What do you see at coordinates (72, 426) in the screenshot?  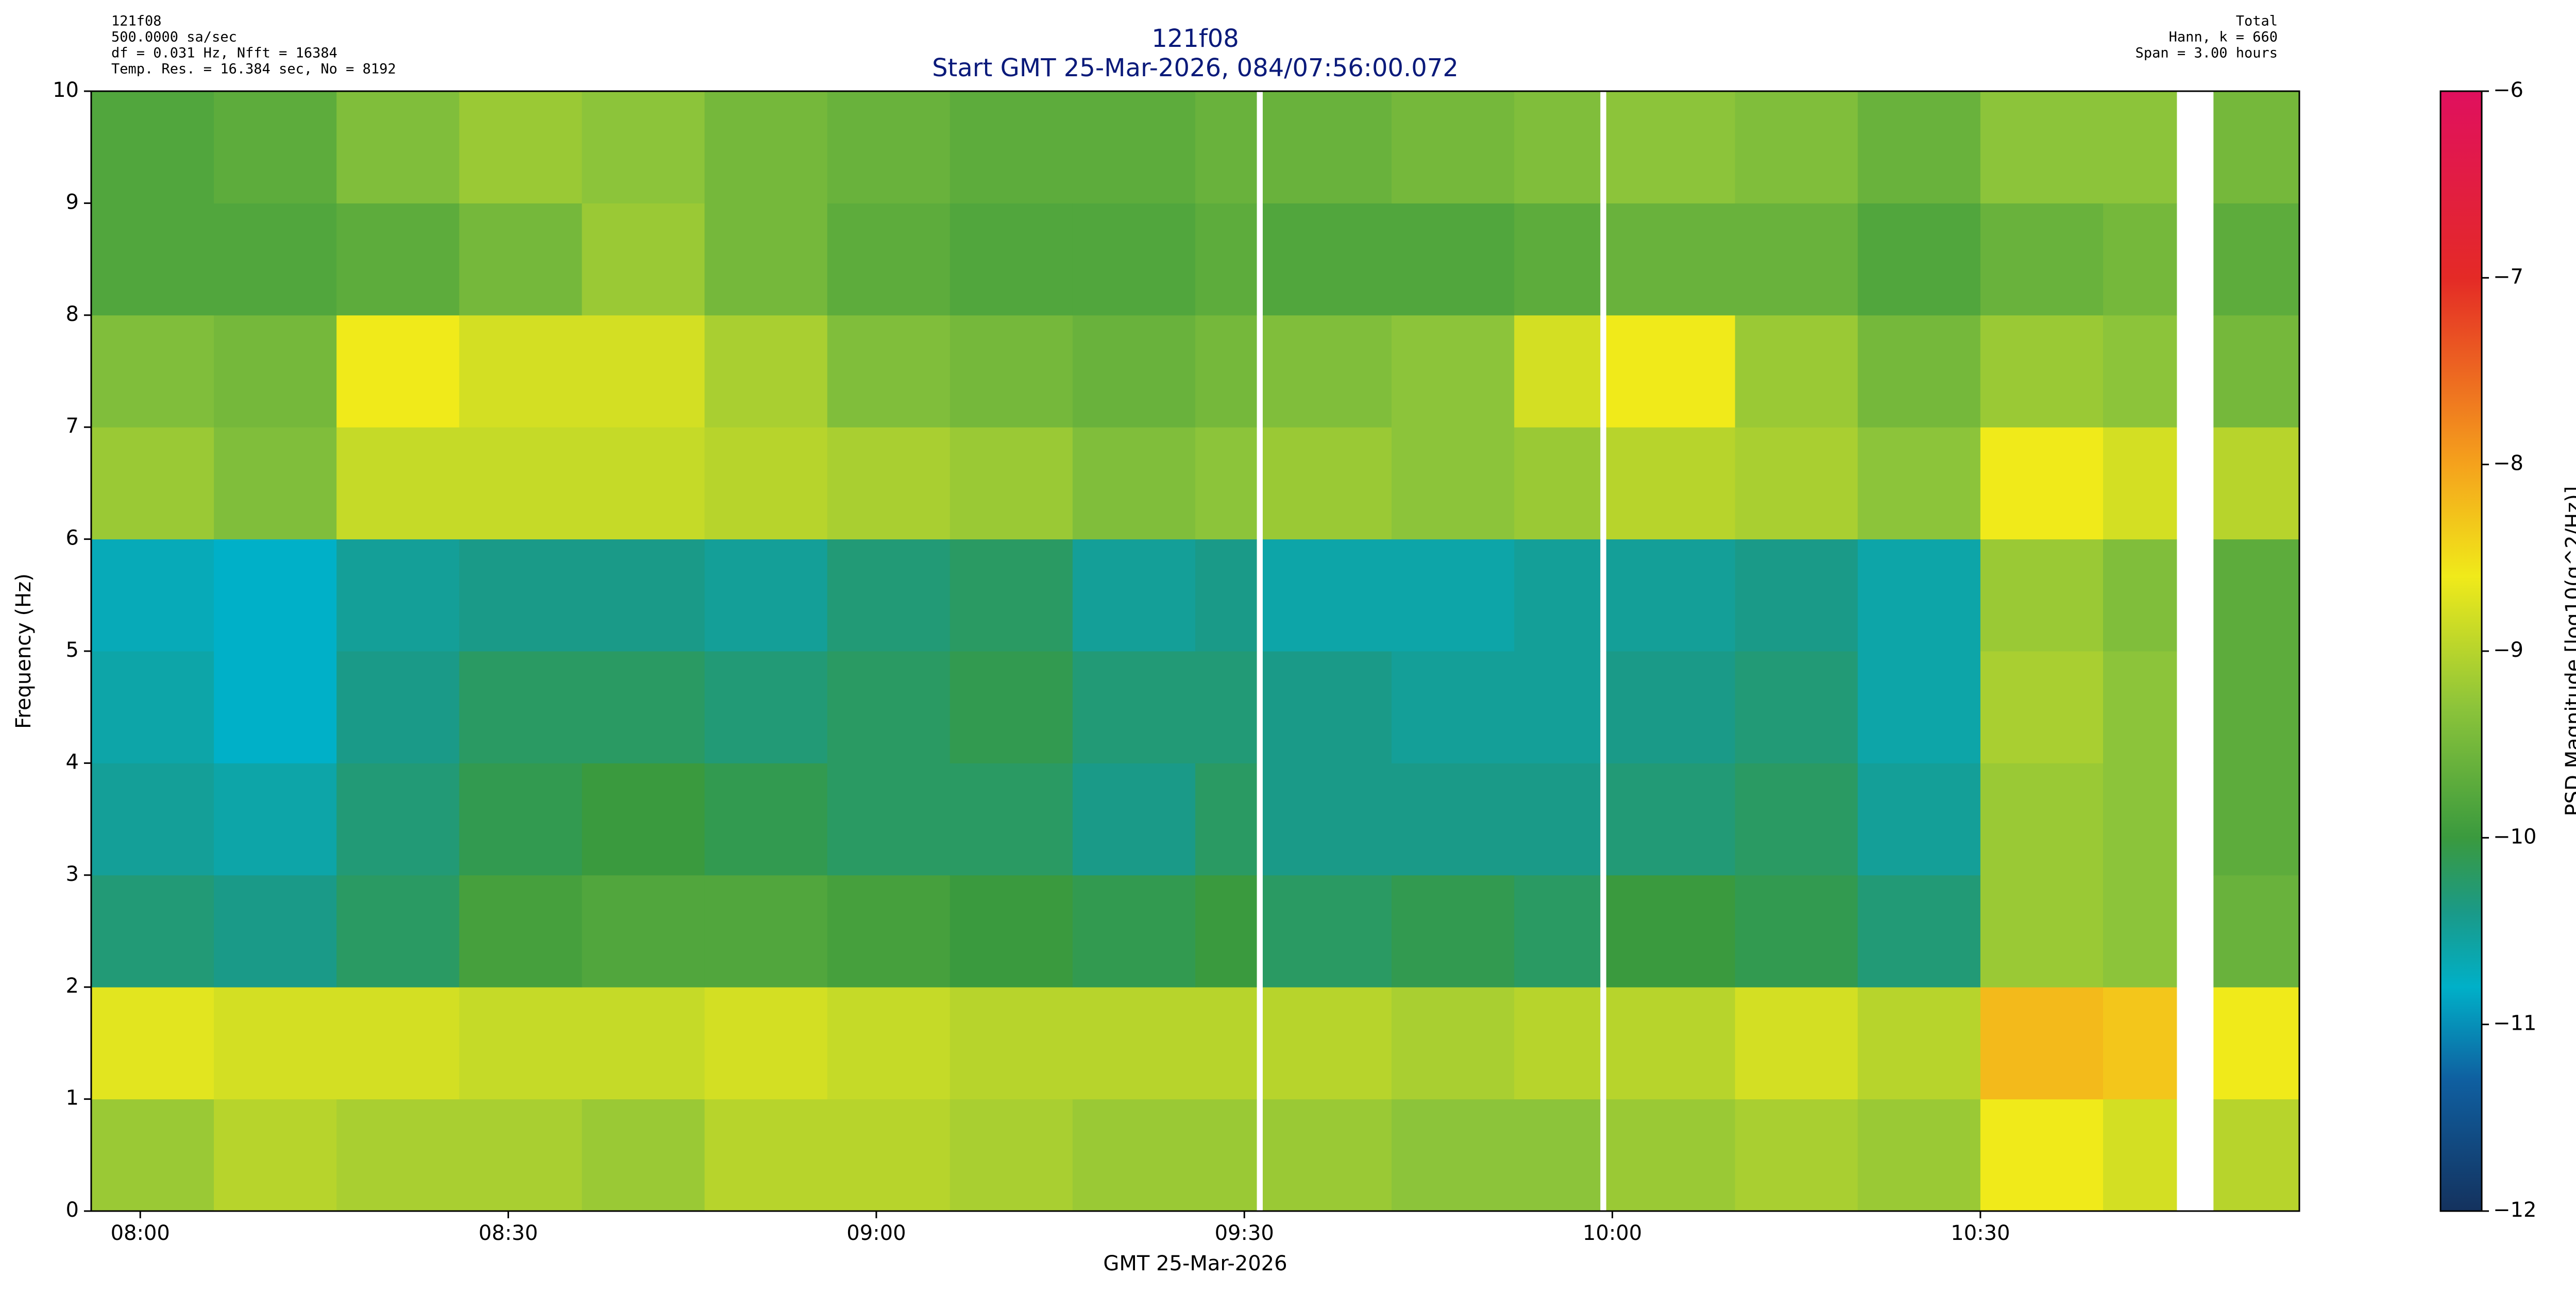 I see `y-tick-label: 7` at bounding box center [72, 426].